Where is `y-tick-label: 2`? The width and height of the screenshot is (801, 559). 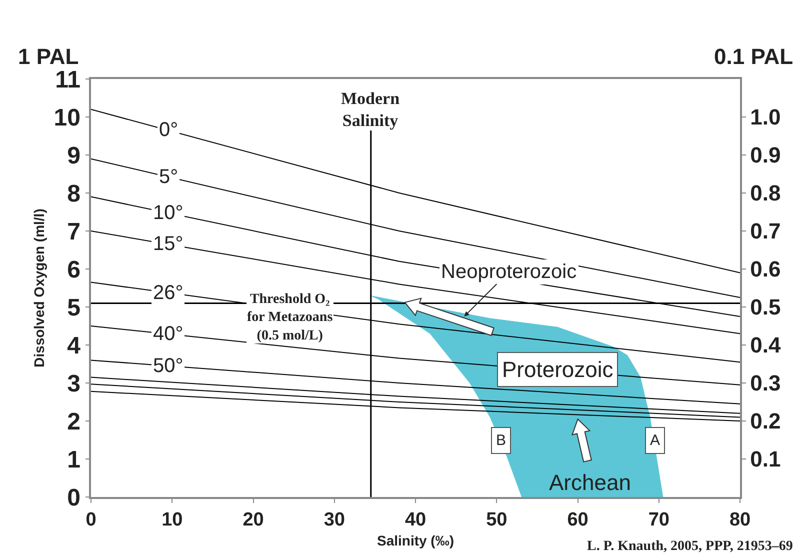 y-tick-label: 2 is located at coordinates (73, 422).